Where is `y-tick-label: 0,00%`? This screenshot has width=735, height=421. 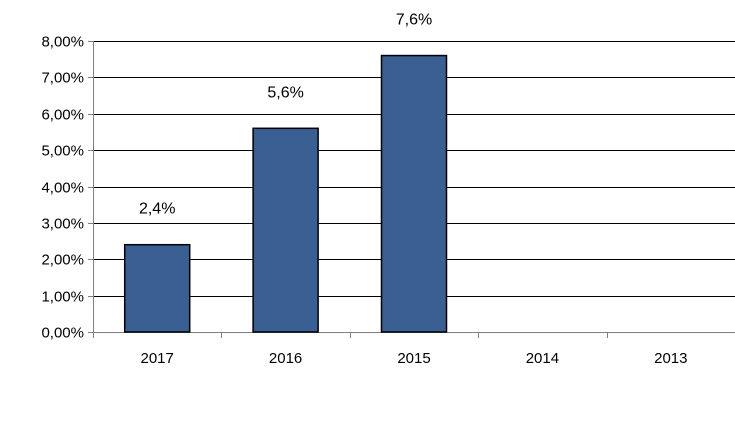 y-tick-label: 0,00% is located at coordinates (62, 333).